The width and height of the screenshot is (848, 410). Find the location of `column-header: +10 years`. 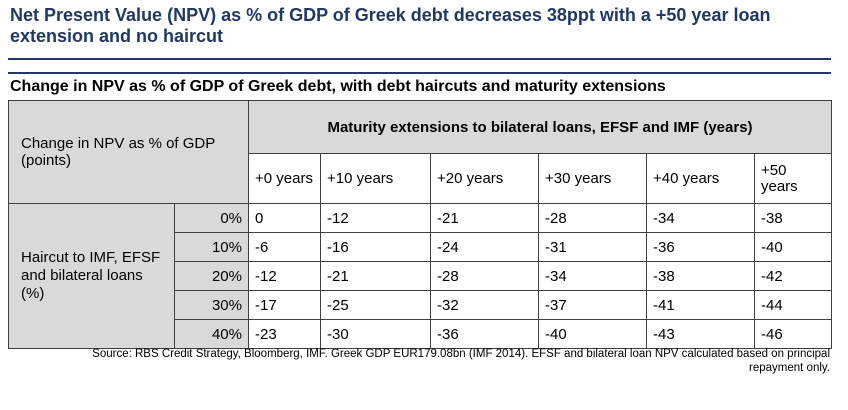

column-header: +10 years is located at coordinates (375, 178).